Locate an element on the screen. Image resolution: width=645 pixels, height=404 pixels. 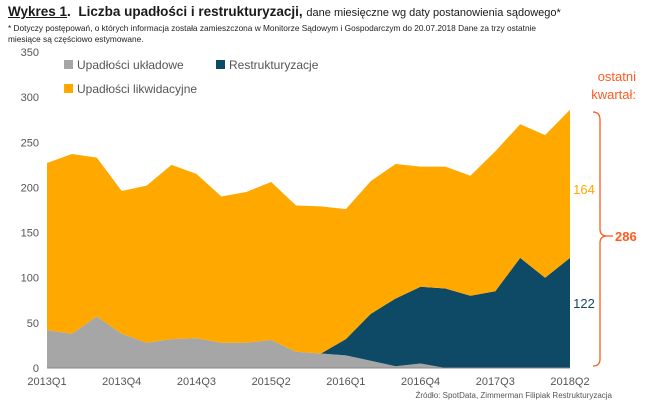
annotation-liquidation-value: 164 is located at coordinates (584, 189).